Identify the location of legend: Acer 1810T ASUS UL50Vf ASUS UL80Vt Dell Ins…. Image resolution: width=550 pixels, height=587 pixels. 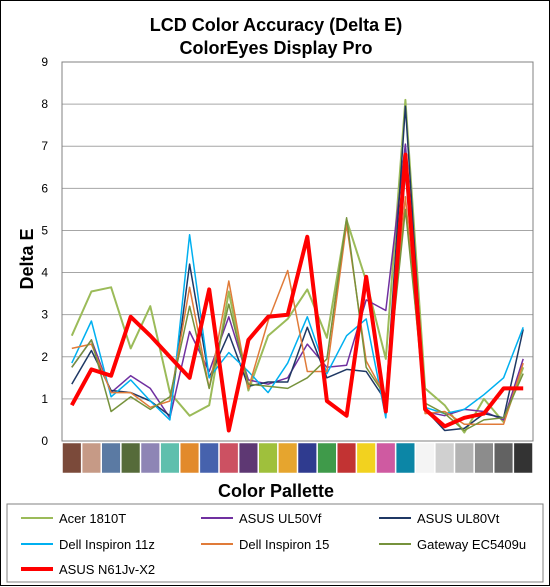
(273, 544).